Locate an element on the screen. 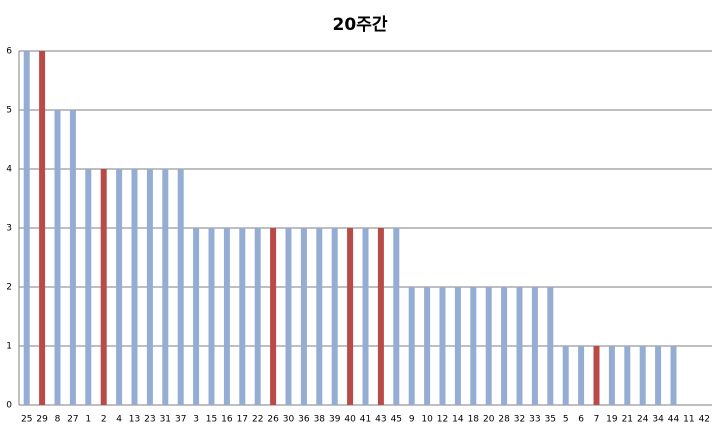 The width and height of the screenshot is (720, 431). x-tick-label: 14 is located at coordinates (458, 420).